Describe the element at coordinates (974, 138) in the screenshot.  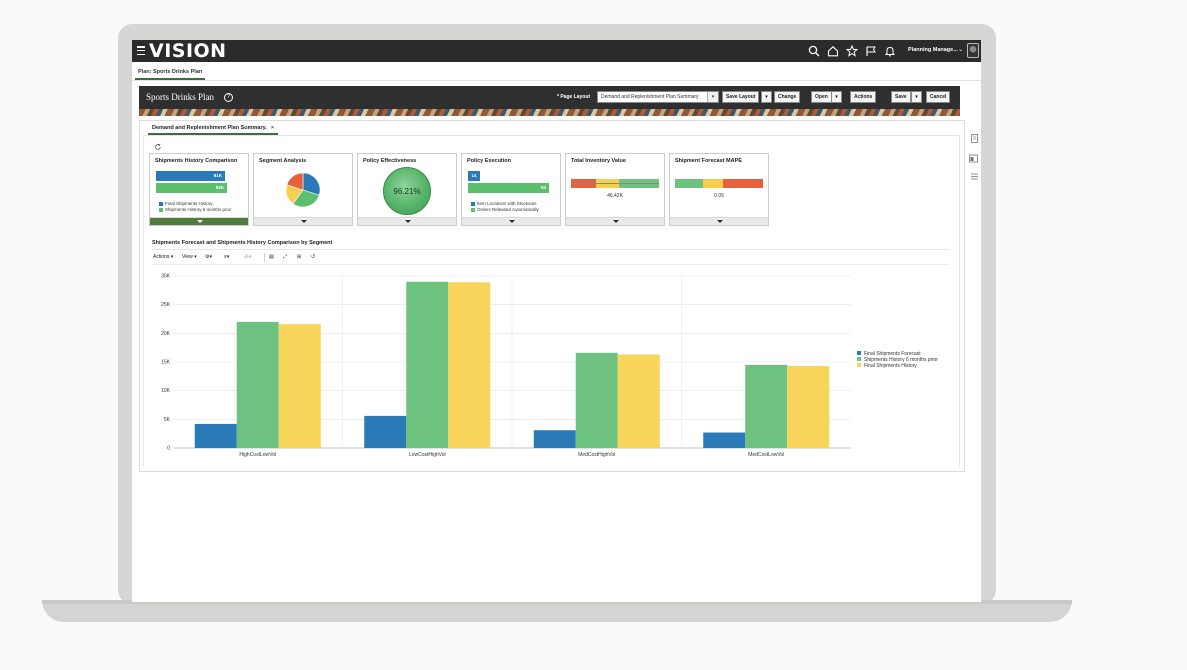
I see `document-icon` at that location.